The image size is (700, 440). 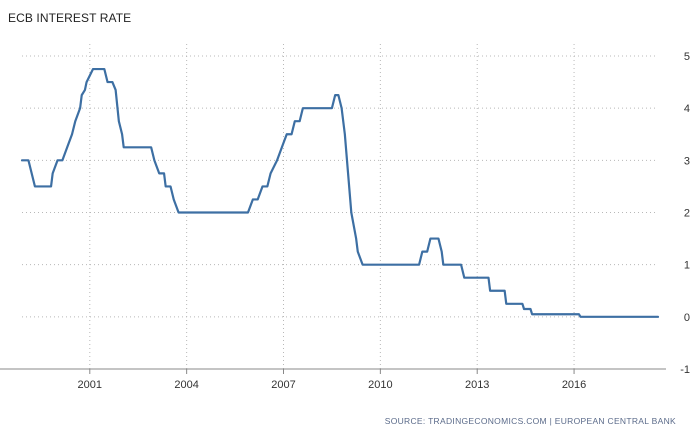 What do you see at coordinates (687, 109) in the screenshot?
I see `y-tick-label: 4` at bounding box center [687, 109].